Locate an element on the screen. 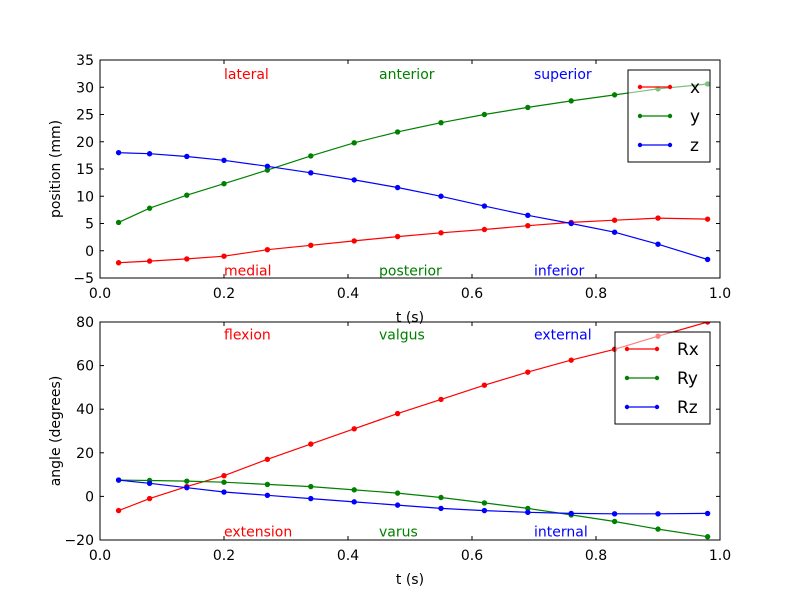 The width and height of the screenshot is (800, 600). annotation-internal: internal is located at coordinates (561, 533).